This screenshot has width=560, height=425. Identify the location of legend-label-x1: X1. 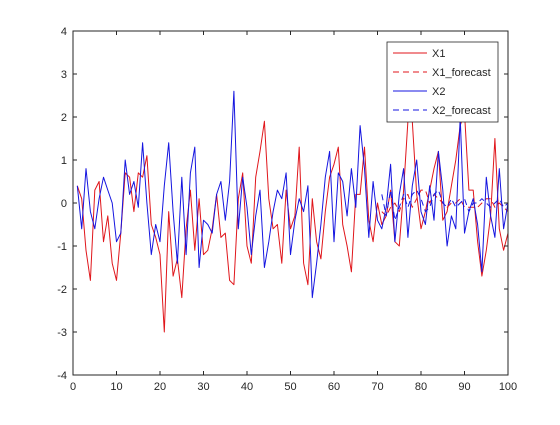
(438, 54).